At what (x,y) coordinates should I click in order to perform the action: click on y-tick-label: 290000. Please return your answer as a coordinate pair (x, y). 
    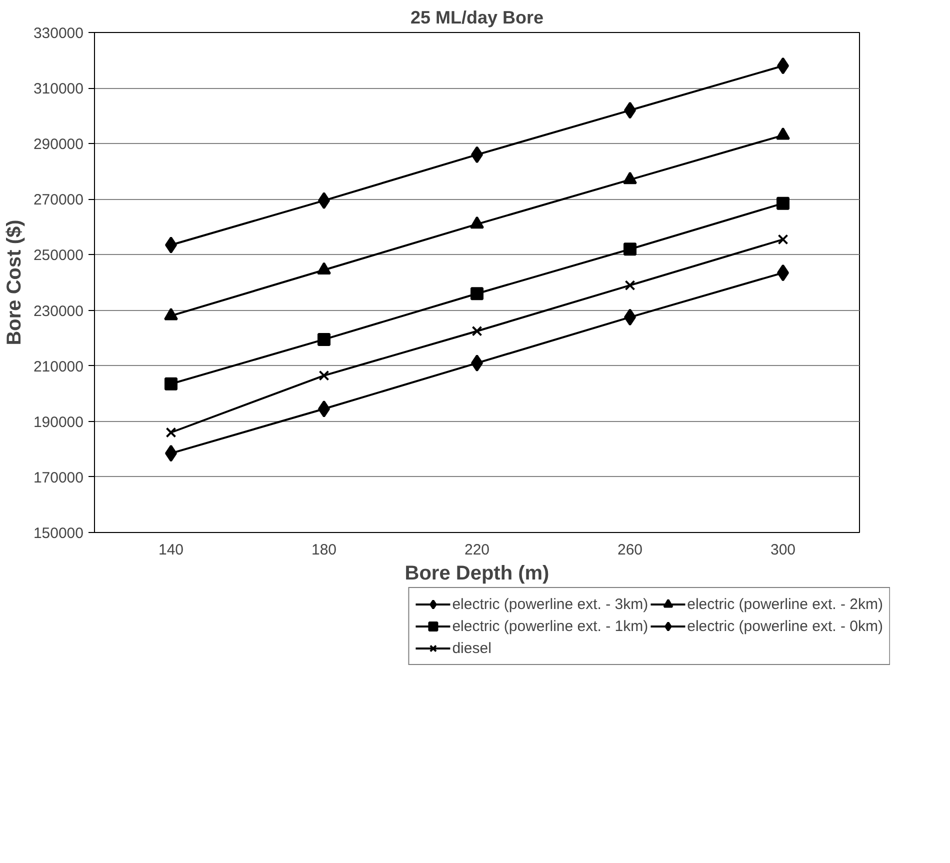
    Looking at the image, I should click on (58, 145).